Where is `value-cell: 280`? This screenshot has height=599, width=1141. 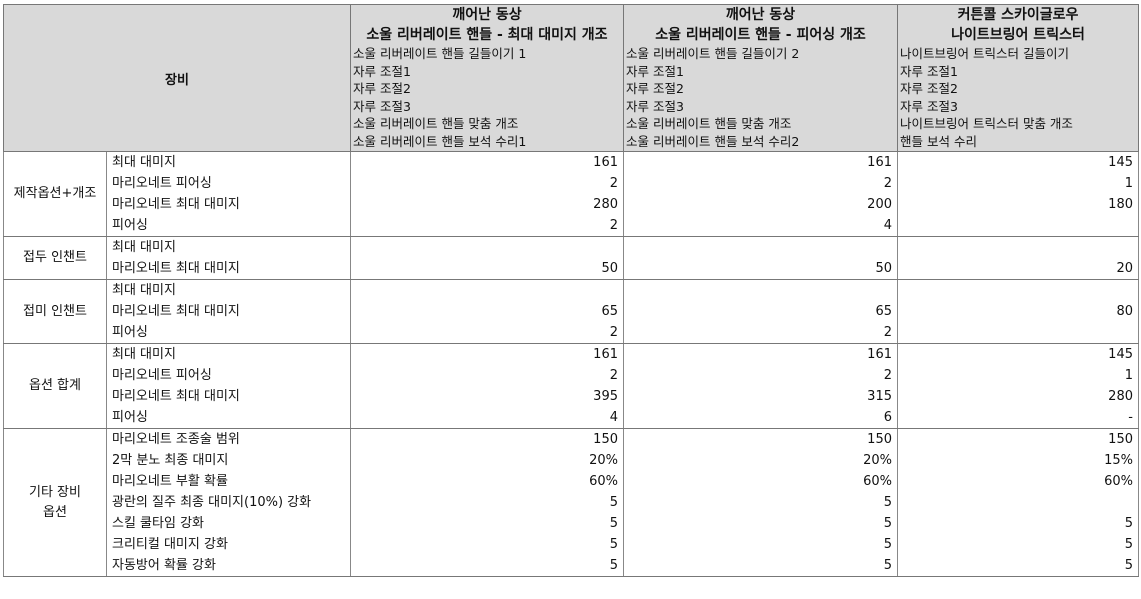 value-cell: 280 is located at coordinates (487, 204).